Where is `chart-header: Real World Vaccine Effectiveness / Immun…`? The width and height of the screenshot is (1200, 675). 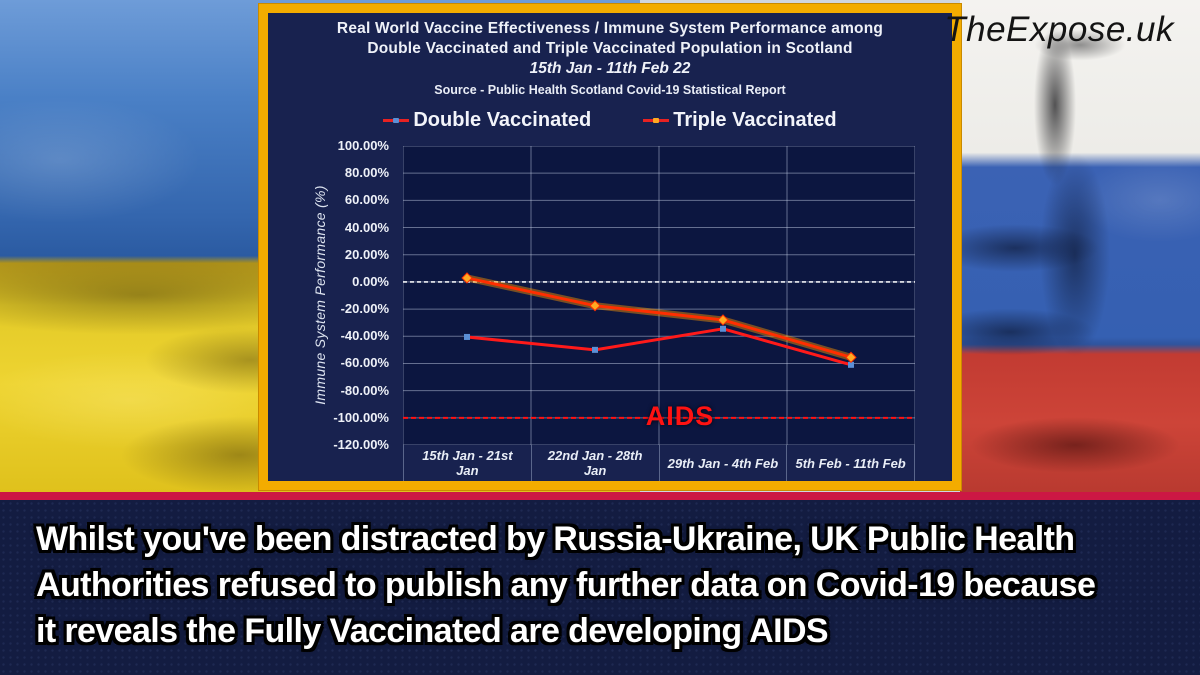 chart-header: Real World Vaccine Effectiveness / Immun… is located at coordinates (610, 56).